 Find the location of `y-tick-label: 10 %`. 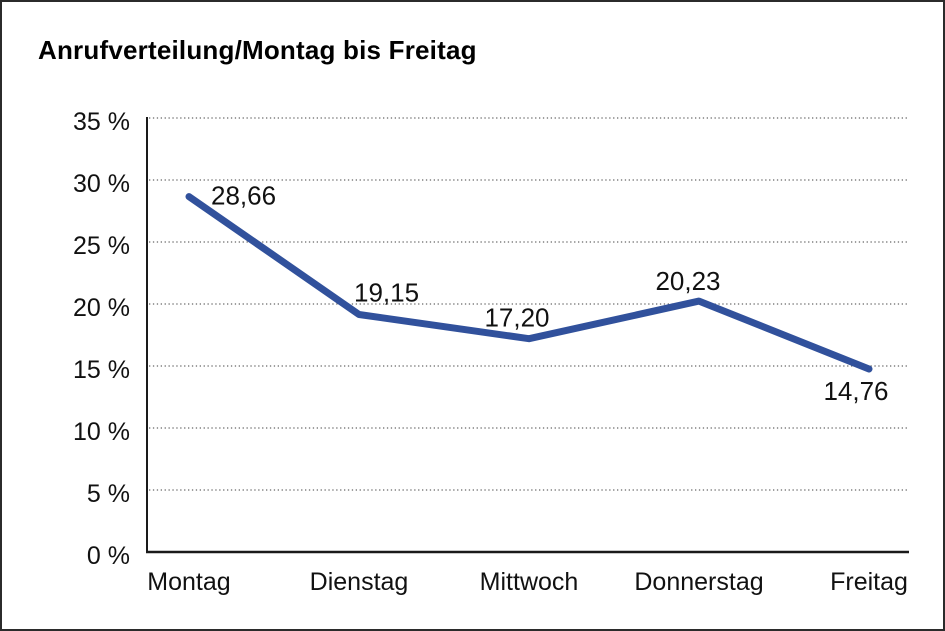

y-tick-label: 10 % is located at coordinates (101, 432).